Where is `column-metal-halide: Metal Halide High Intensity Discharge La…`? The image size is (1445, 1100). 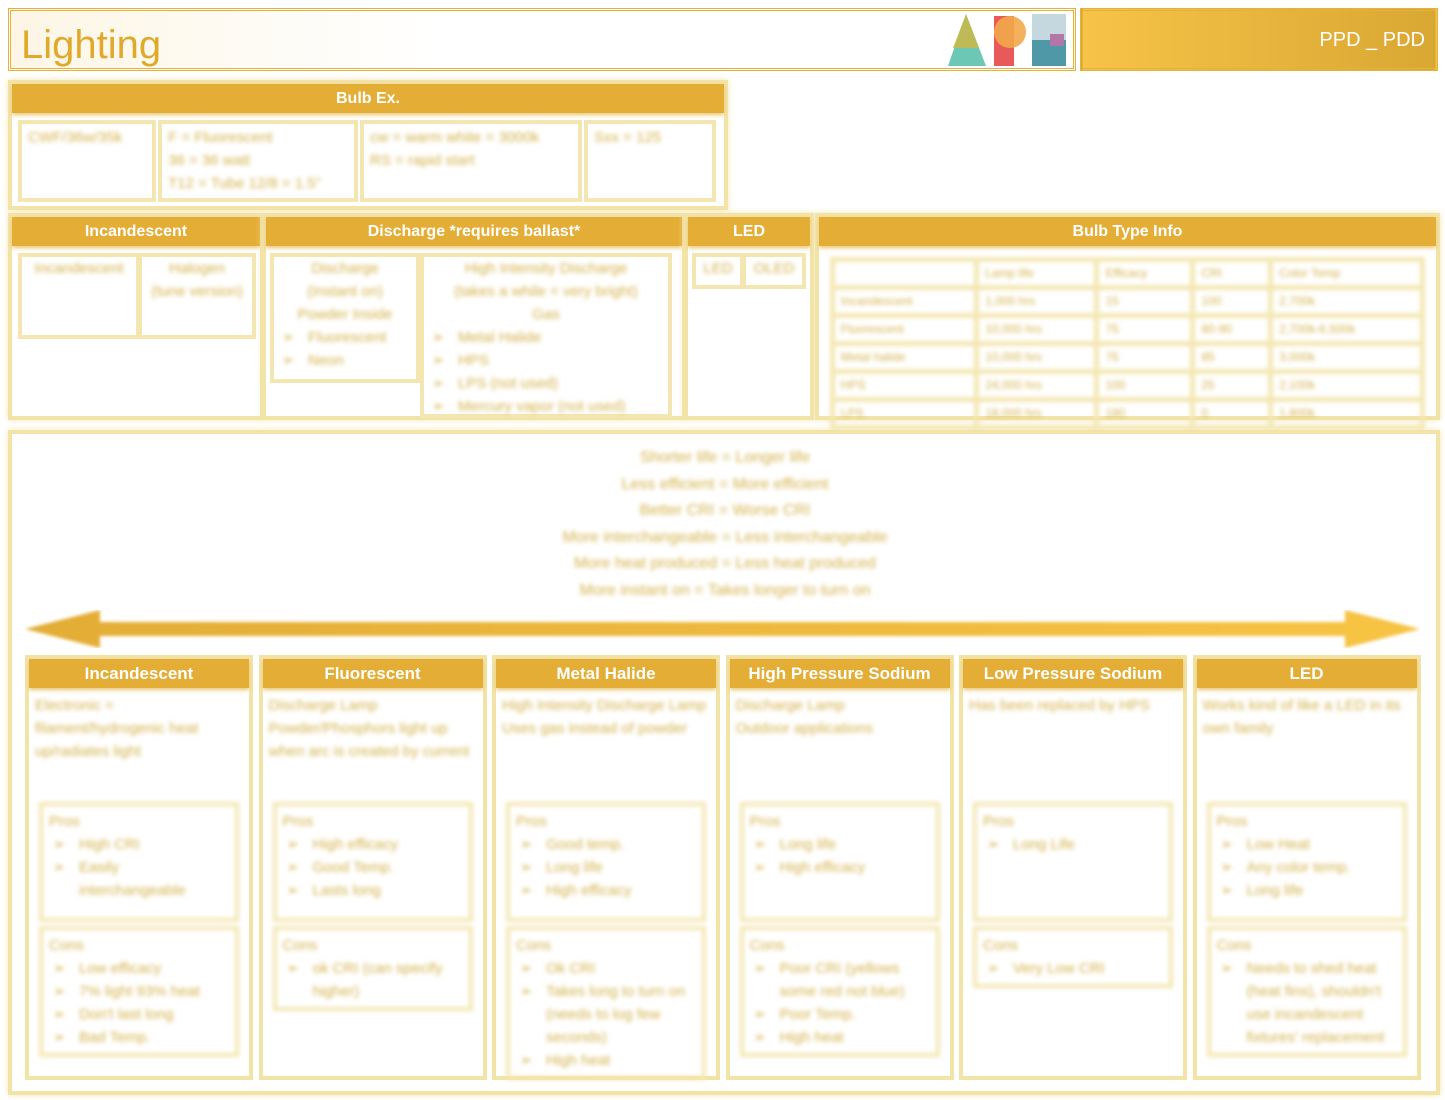 column-metal-halide: Metal Halide High Intensity Discharge La… is located at coordinates (606, 867).